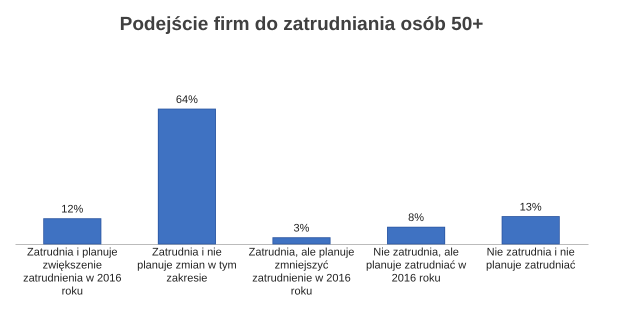 This screenshot has width=618, height=326. Describe the element at coordinates (531, 208) in the screenshot. I see `data-label: 13%` at that location.